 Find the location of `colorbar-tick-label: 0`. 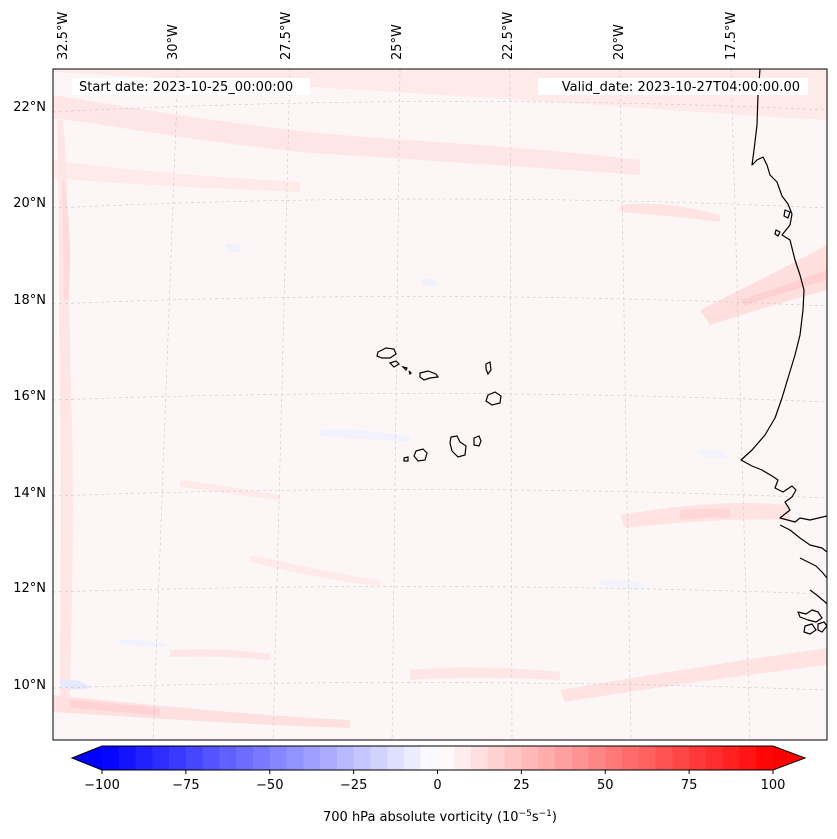

colorbar-tick-label: 0 is located at coordinates (437, 785).